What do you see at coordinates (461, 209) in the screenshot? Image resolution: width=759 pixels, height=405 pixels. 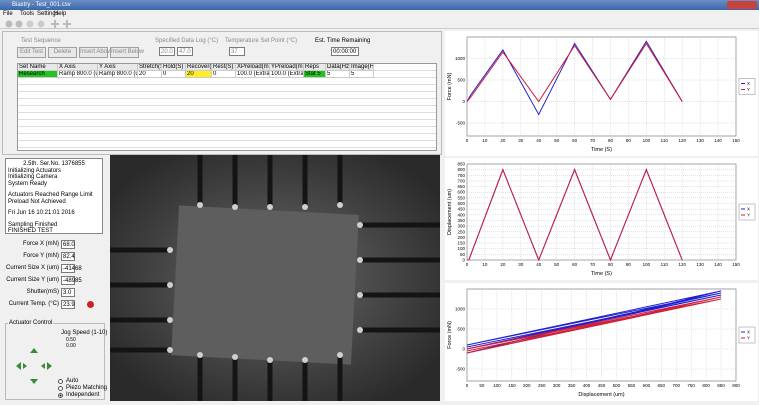 I see `y-tick-label: 450` at bounding box center [461, 209].